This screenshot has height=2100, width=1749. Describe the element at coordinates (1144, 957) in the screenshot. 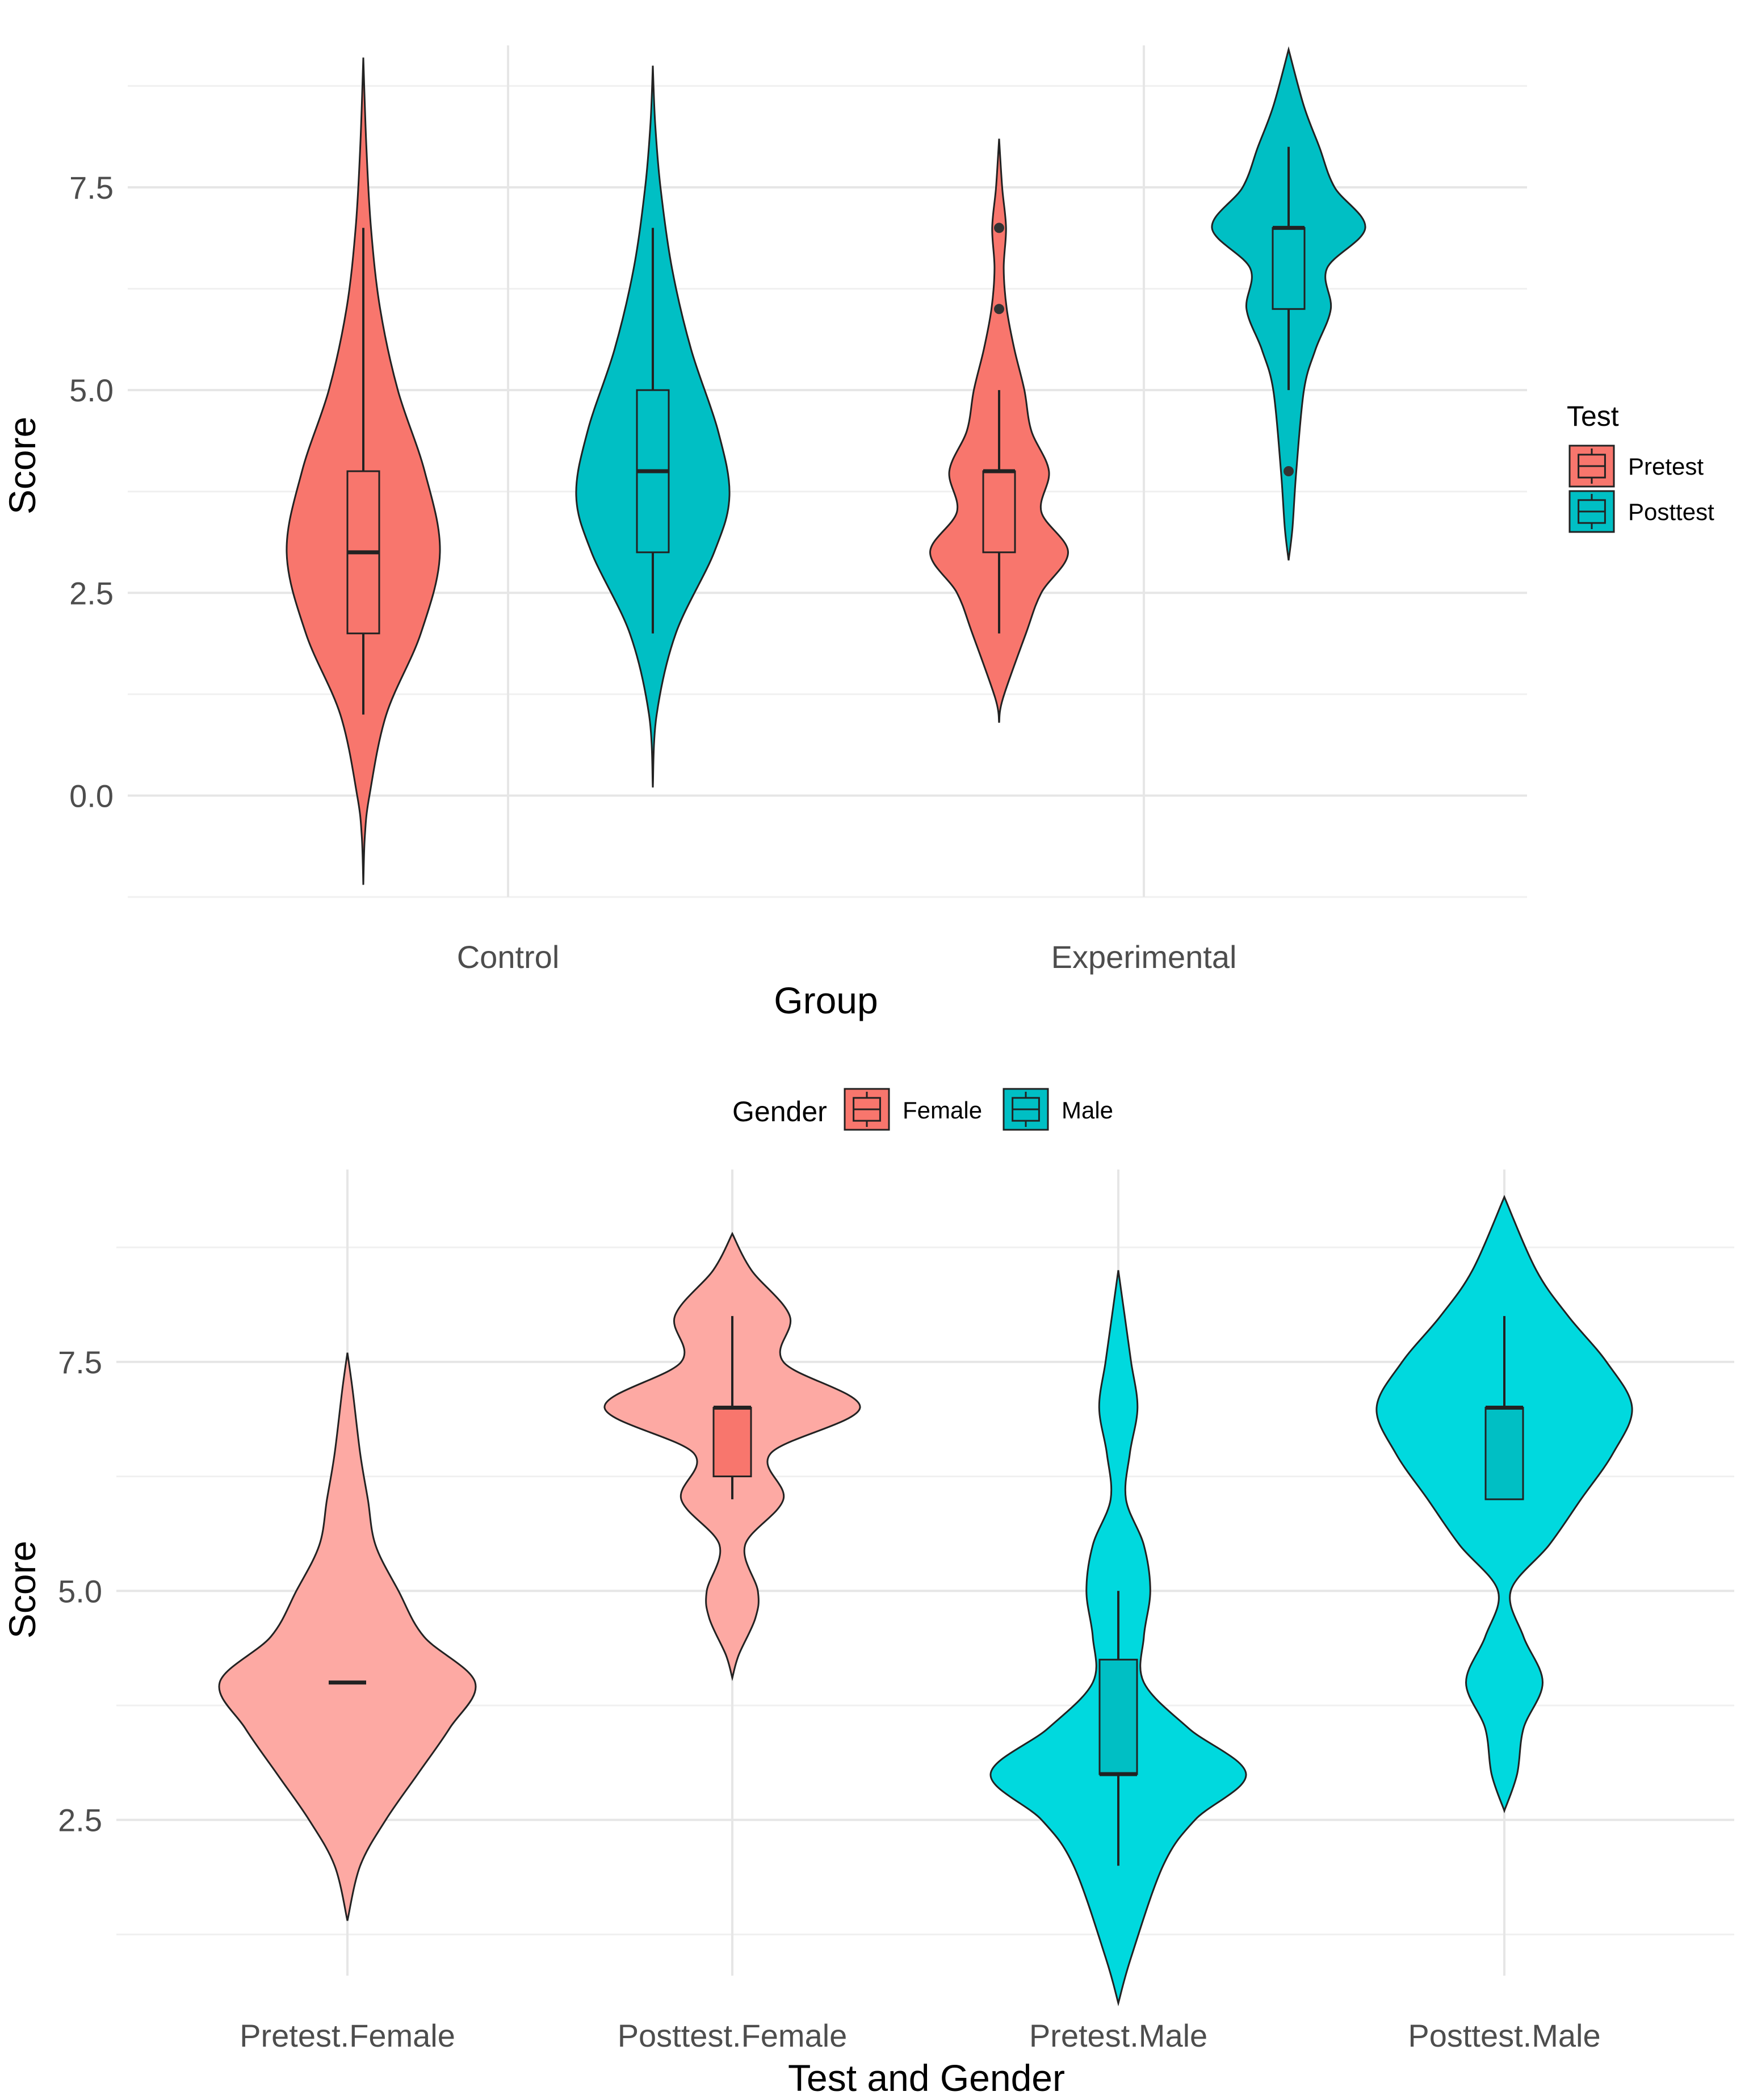

I see `x-tick-label: Experimental` at that location.